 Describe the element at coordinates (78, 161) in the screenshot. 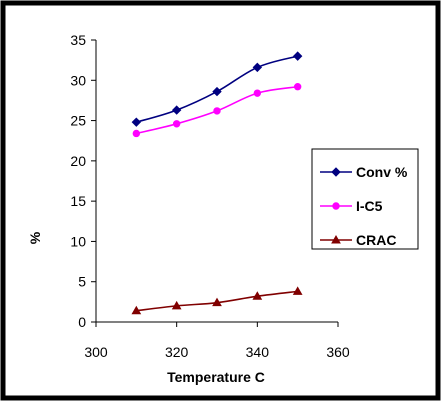

I see `y-tick-label: 20` at that location.